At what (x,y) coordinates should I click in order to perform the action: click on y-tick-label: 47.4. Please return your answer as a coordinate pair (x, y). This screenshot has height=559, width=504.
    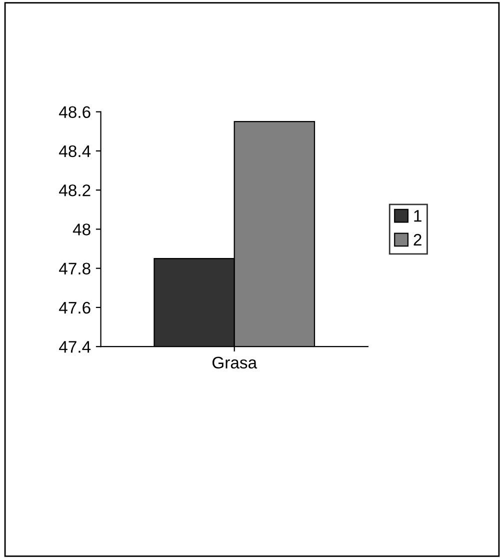
    Looking at the image, I should click on (75, 347).